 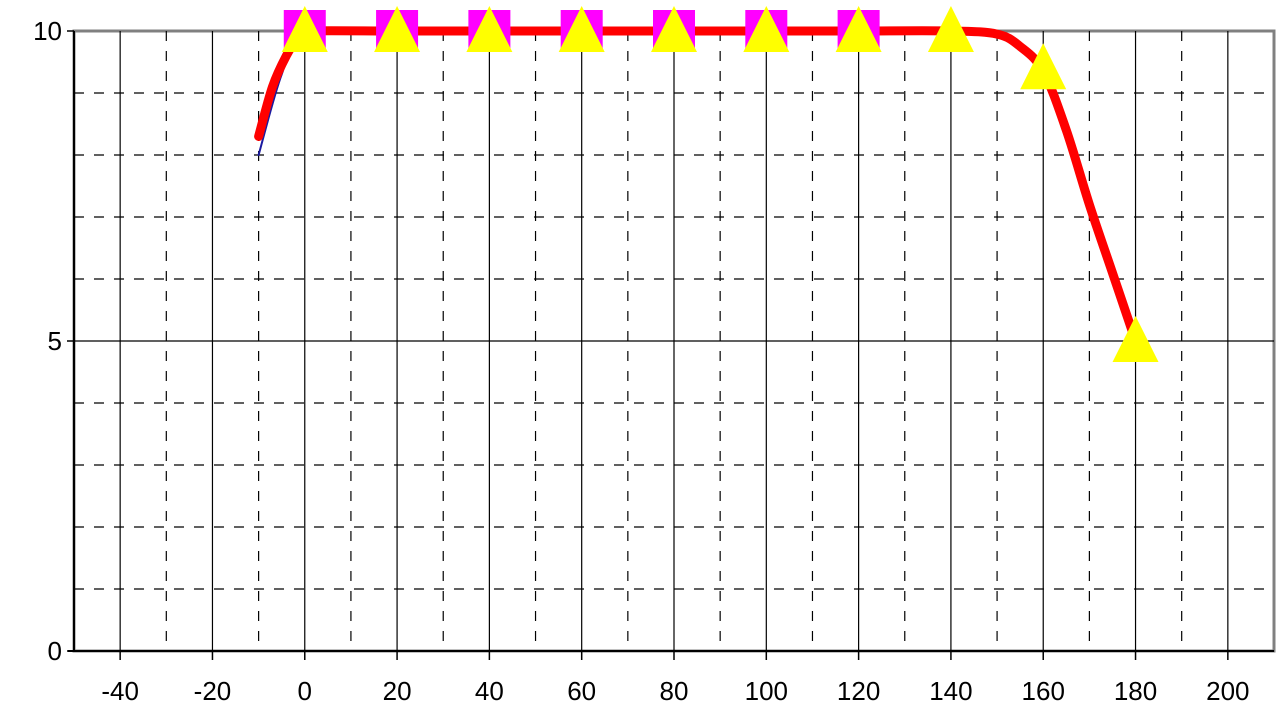 I want to click on x-tick-label: 60, so click(x=581, y=691).